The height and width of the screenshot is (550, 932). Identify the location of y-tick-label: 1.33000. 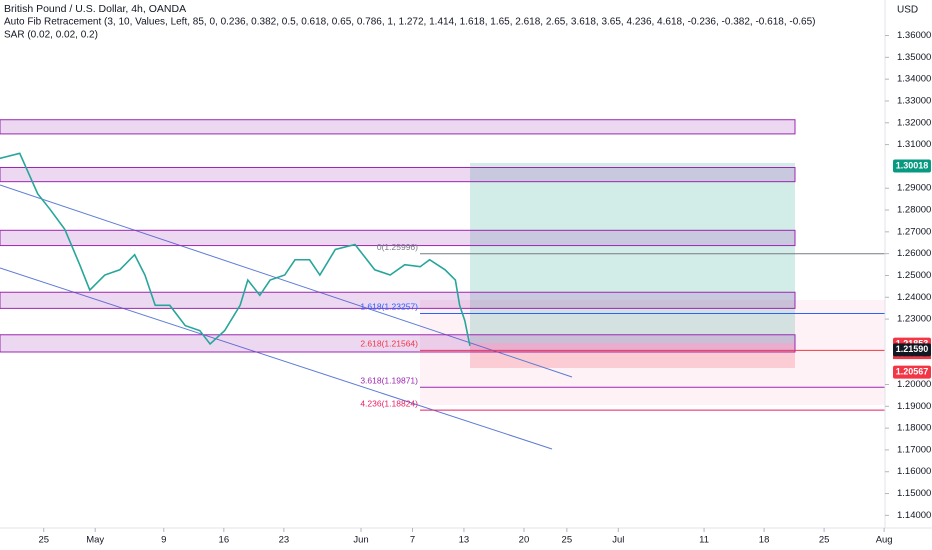
(914, 100).